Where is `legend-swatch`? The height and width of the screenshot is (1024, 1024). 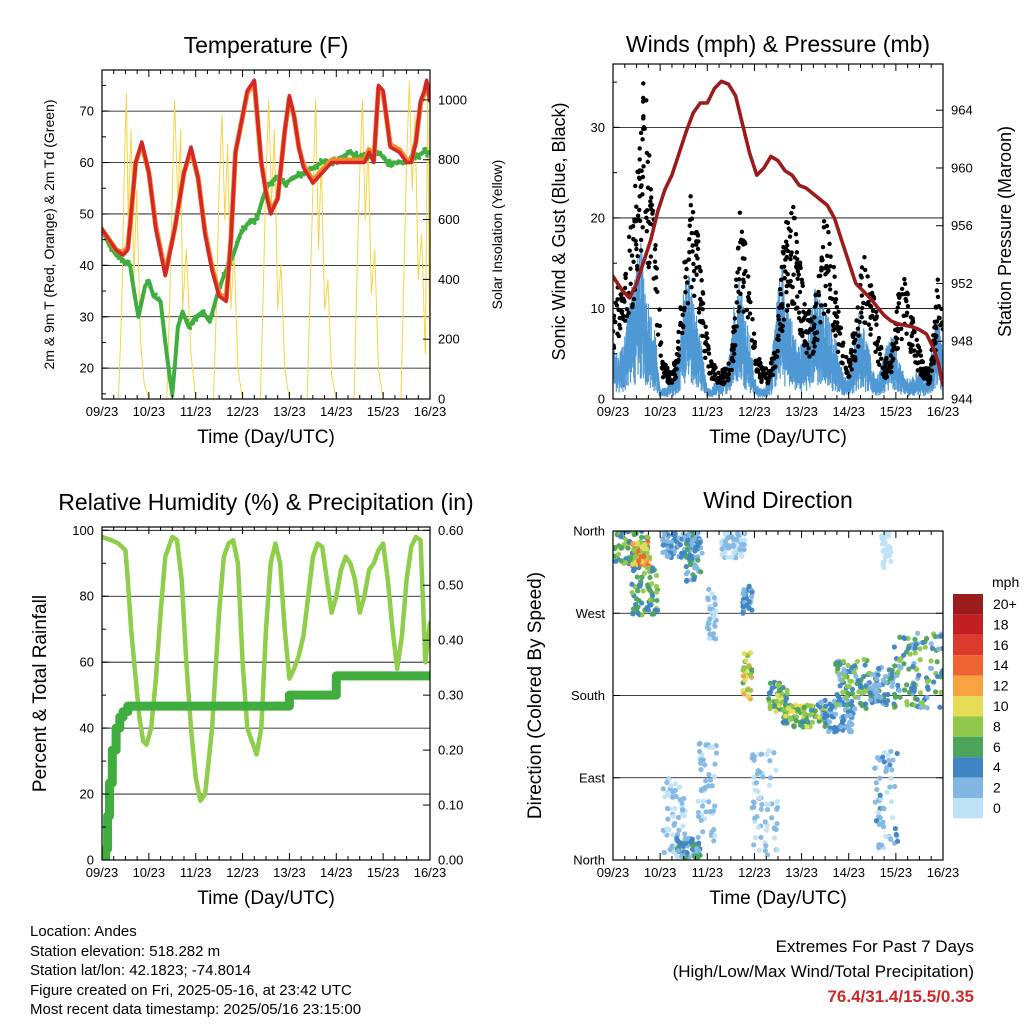
legend-swatch is located at coordinates (968, 747).